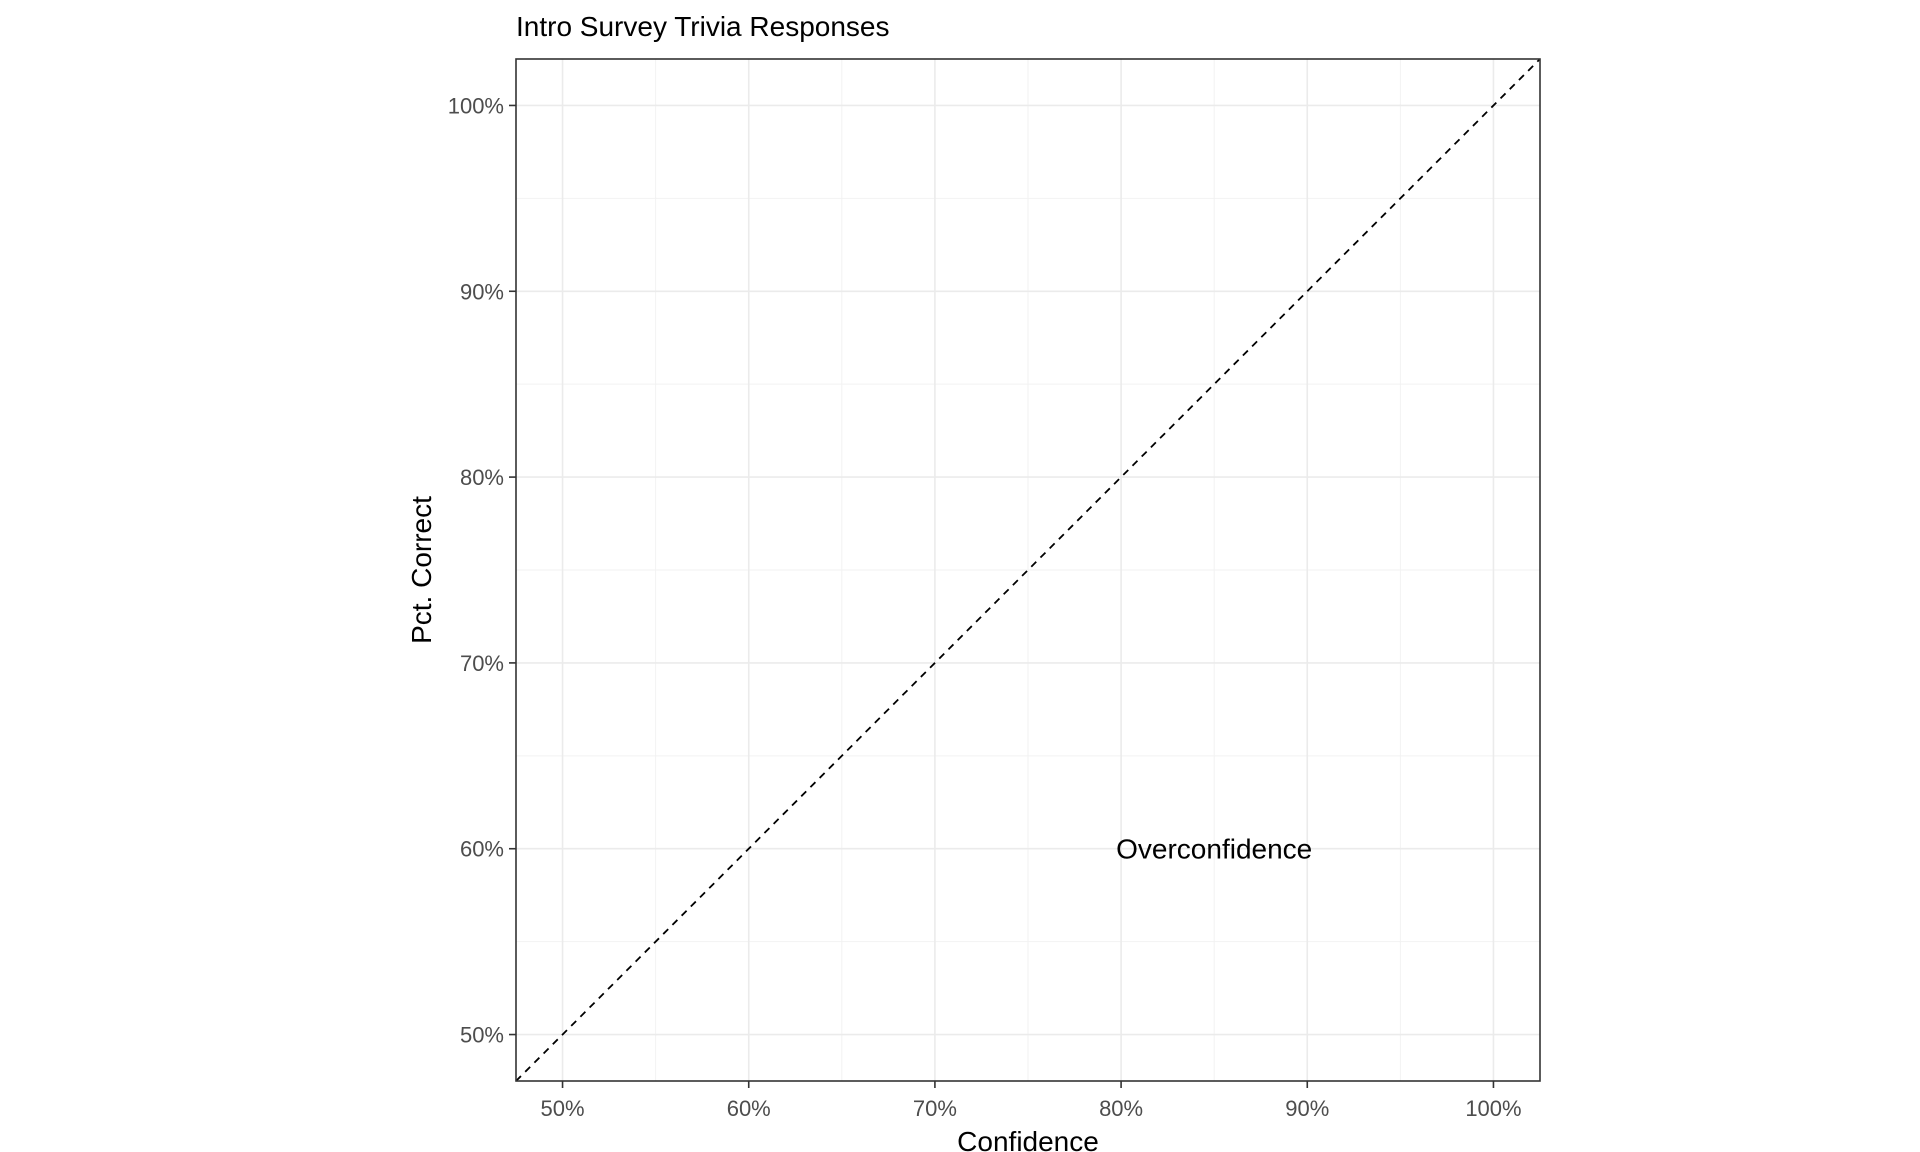  I want to click on x-tick-label: 80%, so click(1121, 1108).